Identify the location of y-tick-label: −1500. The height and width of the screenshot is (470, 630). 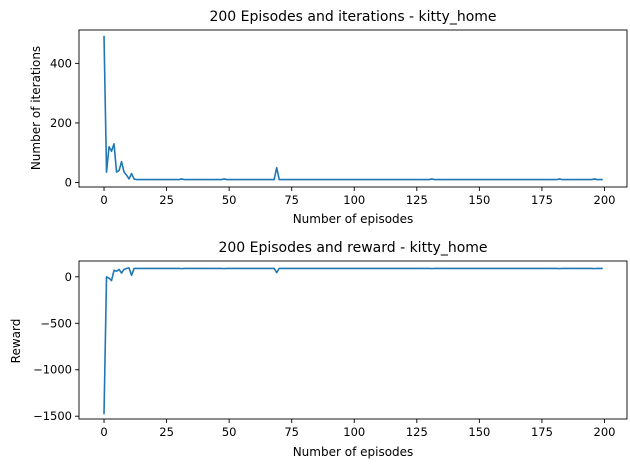
(52, 416).